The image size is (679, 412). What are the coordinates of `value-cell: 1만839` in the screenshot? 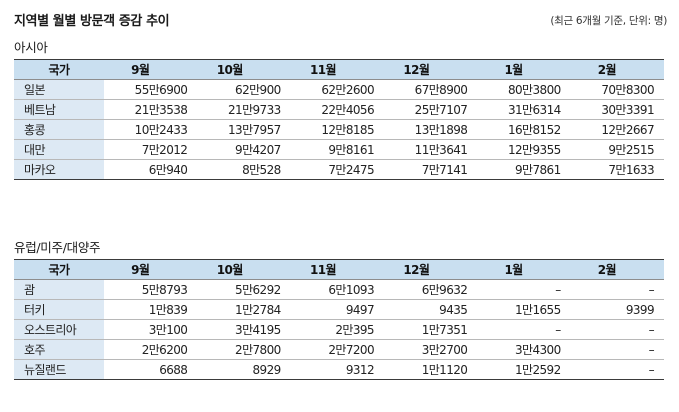 It's located at (151, 309).